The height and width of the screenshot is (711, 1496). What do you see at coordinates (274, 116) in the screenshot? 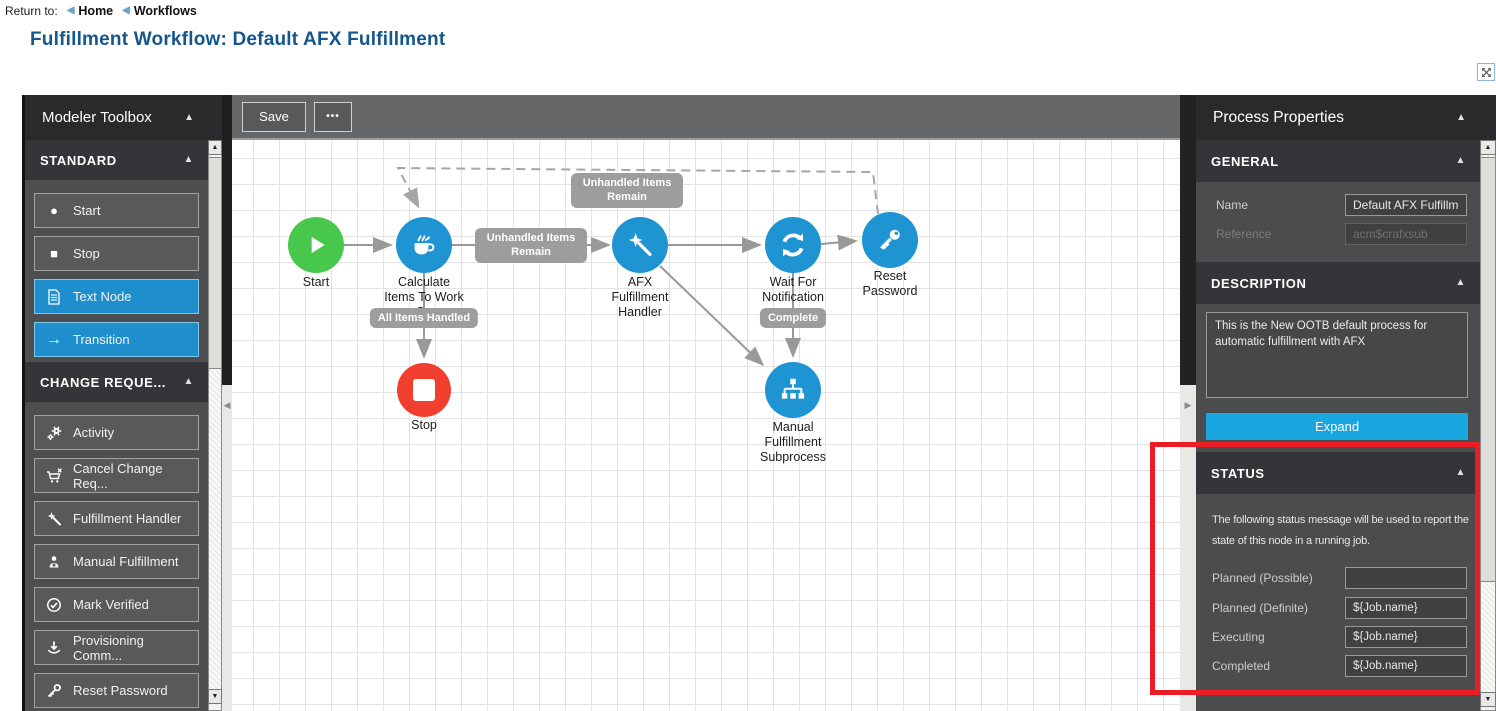
I see `save-button: Save` at bounding box center [274, 116].